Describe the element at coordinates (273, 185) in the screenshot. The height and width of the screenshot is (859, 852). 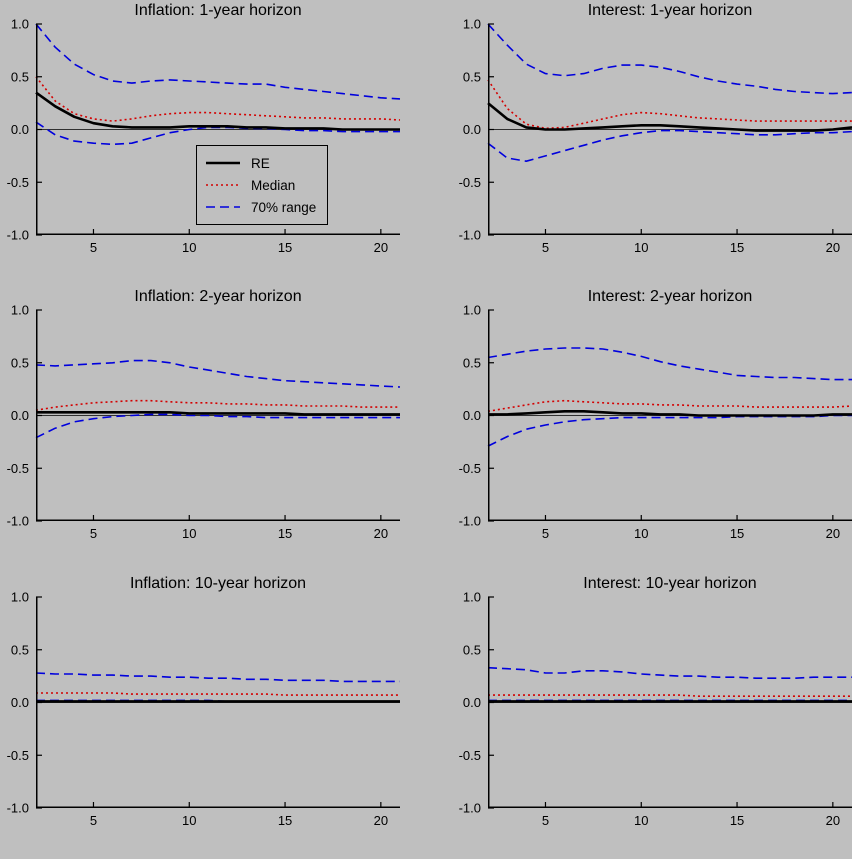
I see `legend-label-median: Median` at that location.